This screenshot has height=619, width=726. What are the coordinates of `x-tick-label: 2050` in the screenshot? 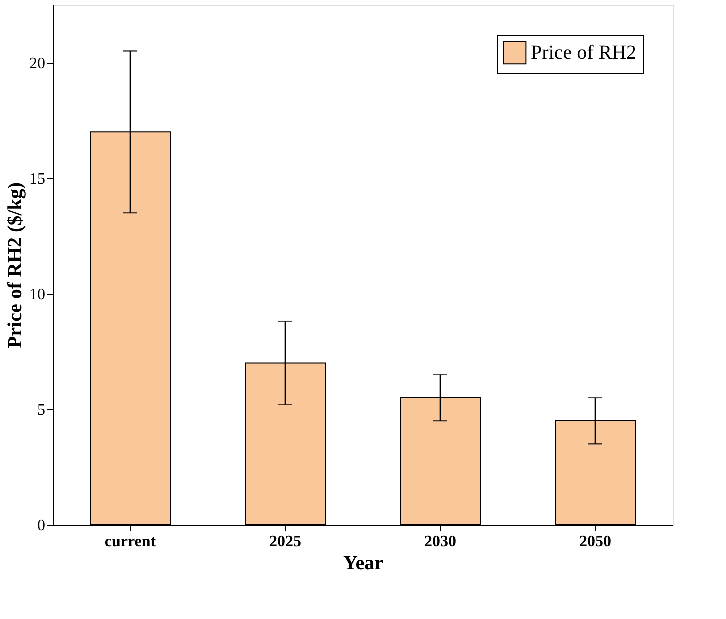 It's located at (596, 542).